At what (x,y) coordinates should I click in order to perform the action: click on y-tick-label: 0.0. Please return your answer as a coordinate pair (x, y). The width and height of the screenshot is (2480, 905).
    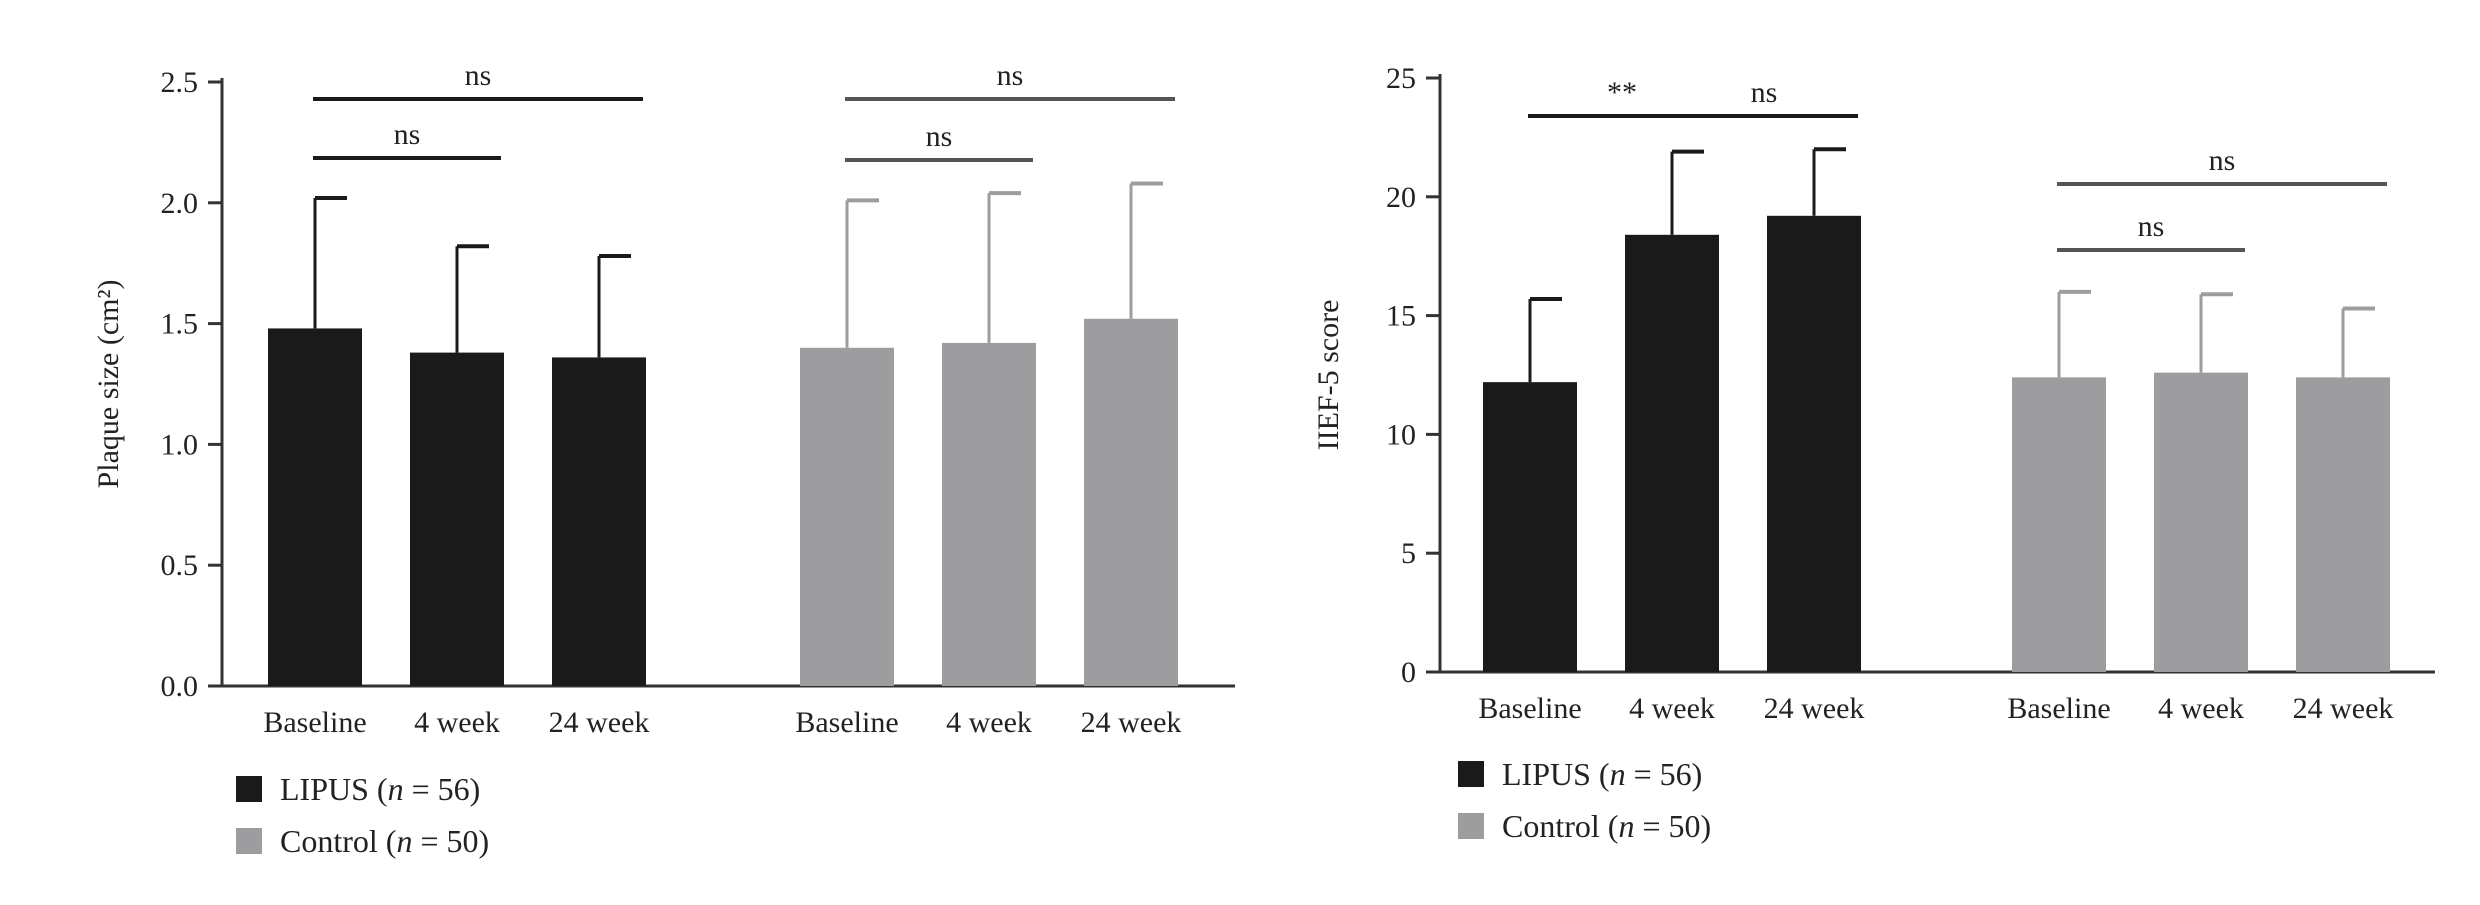
    Looking at the image, I should click on (180, 686).